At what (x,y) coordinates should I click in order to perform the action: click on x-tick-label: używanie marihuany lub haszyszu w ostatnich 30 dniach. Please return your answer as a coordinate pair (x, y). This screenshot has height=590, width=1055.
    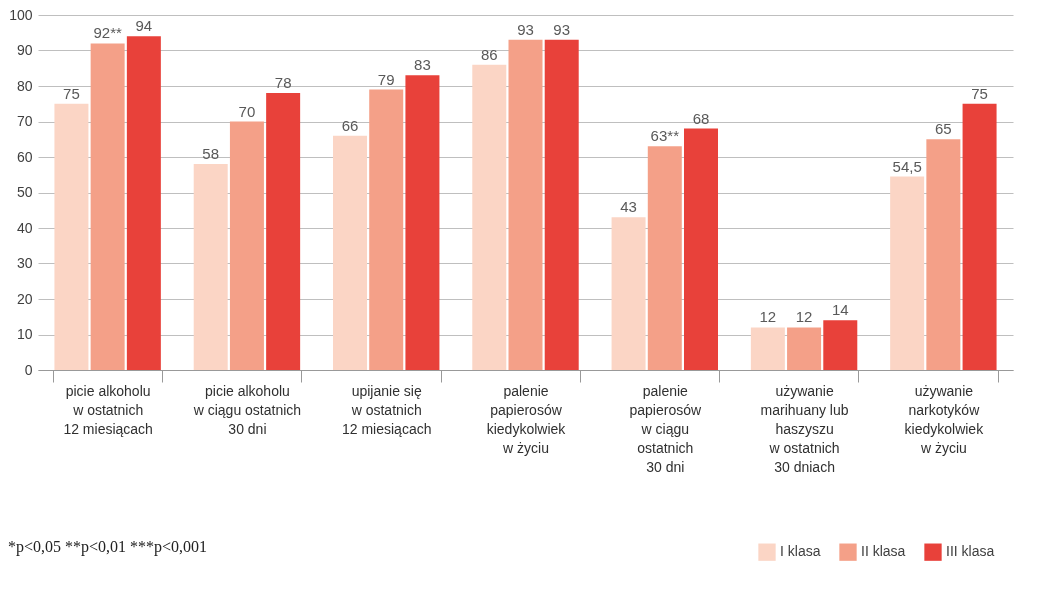
    Looking at the image, I should click on (804, 428).